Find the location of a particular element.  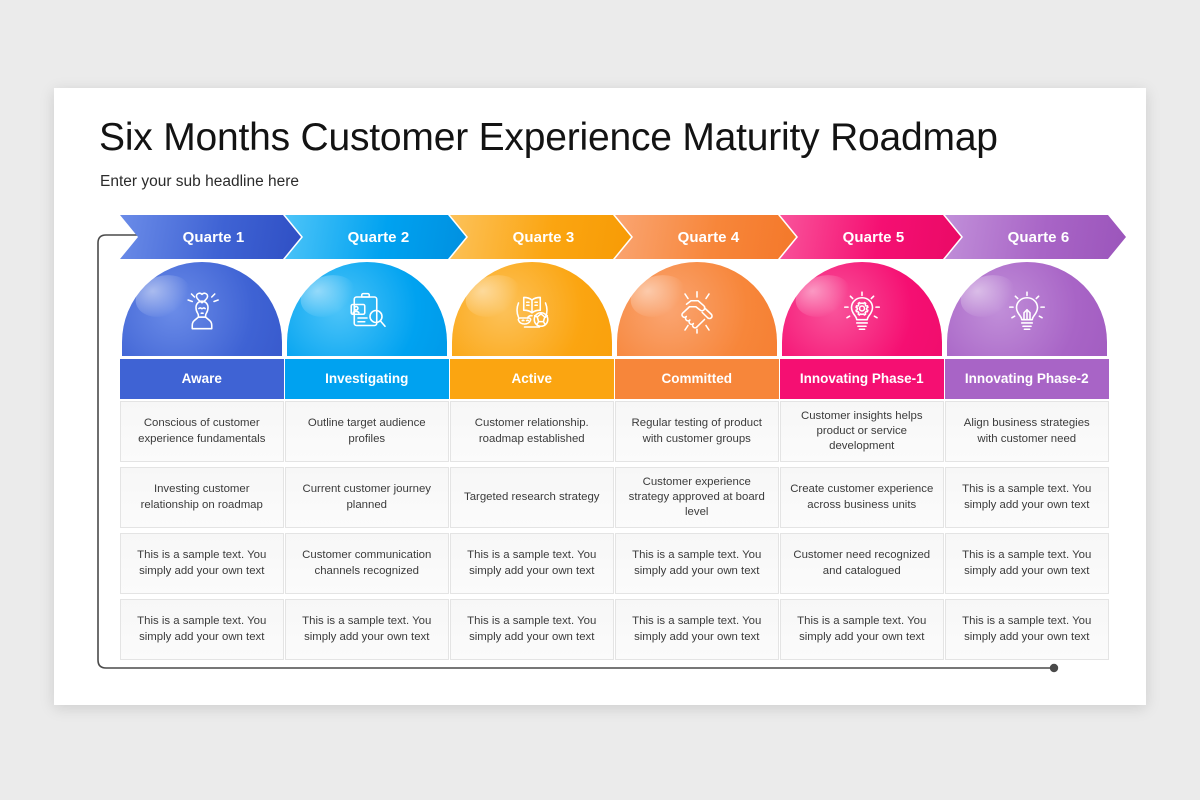

stage-label-6: Innovating Phase-2 is located at coordinates (1027, 379).